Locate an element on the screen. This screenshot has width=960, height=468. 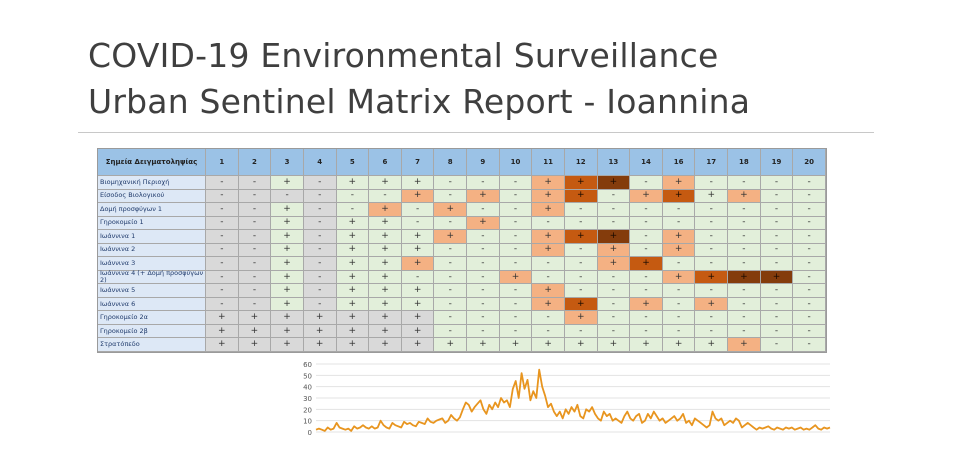
matrix-column-header: 5 is located at coordinates (353, 162).